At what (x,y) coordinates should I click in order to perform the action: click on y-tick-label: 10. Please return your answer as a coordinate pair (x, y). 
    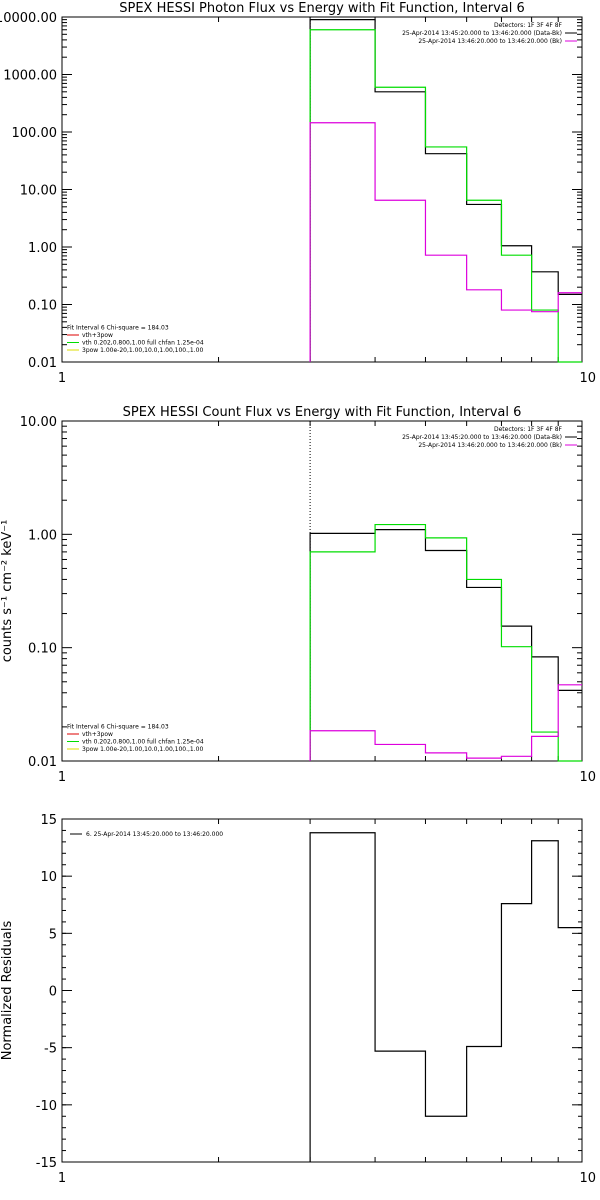
    Looking at the image, I should click on (48, 877).